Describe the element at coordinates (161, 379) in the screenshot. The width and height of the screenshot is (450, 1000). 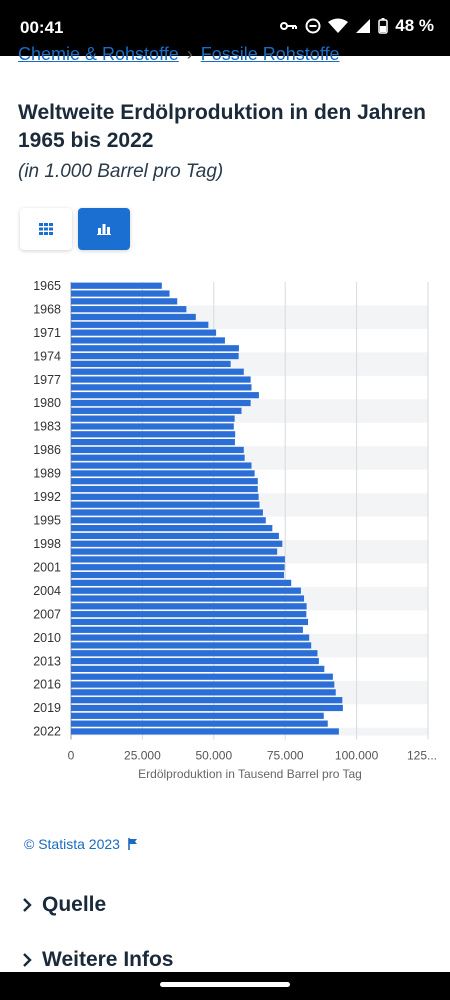
I see `bar-1977` at that location.